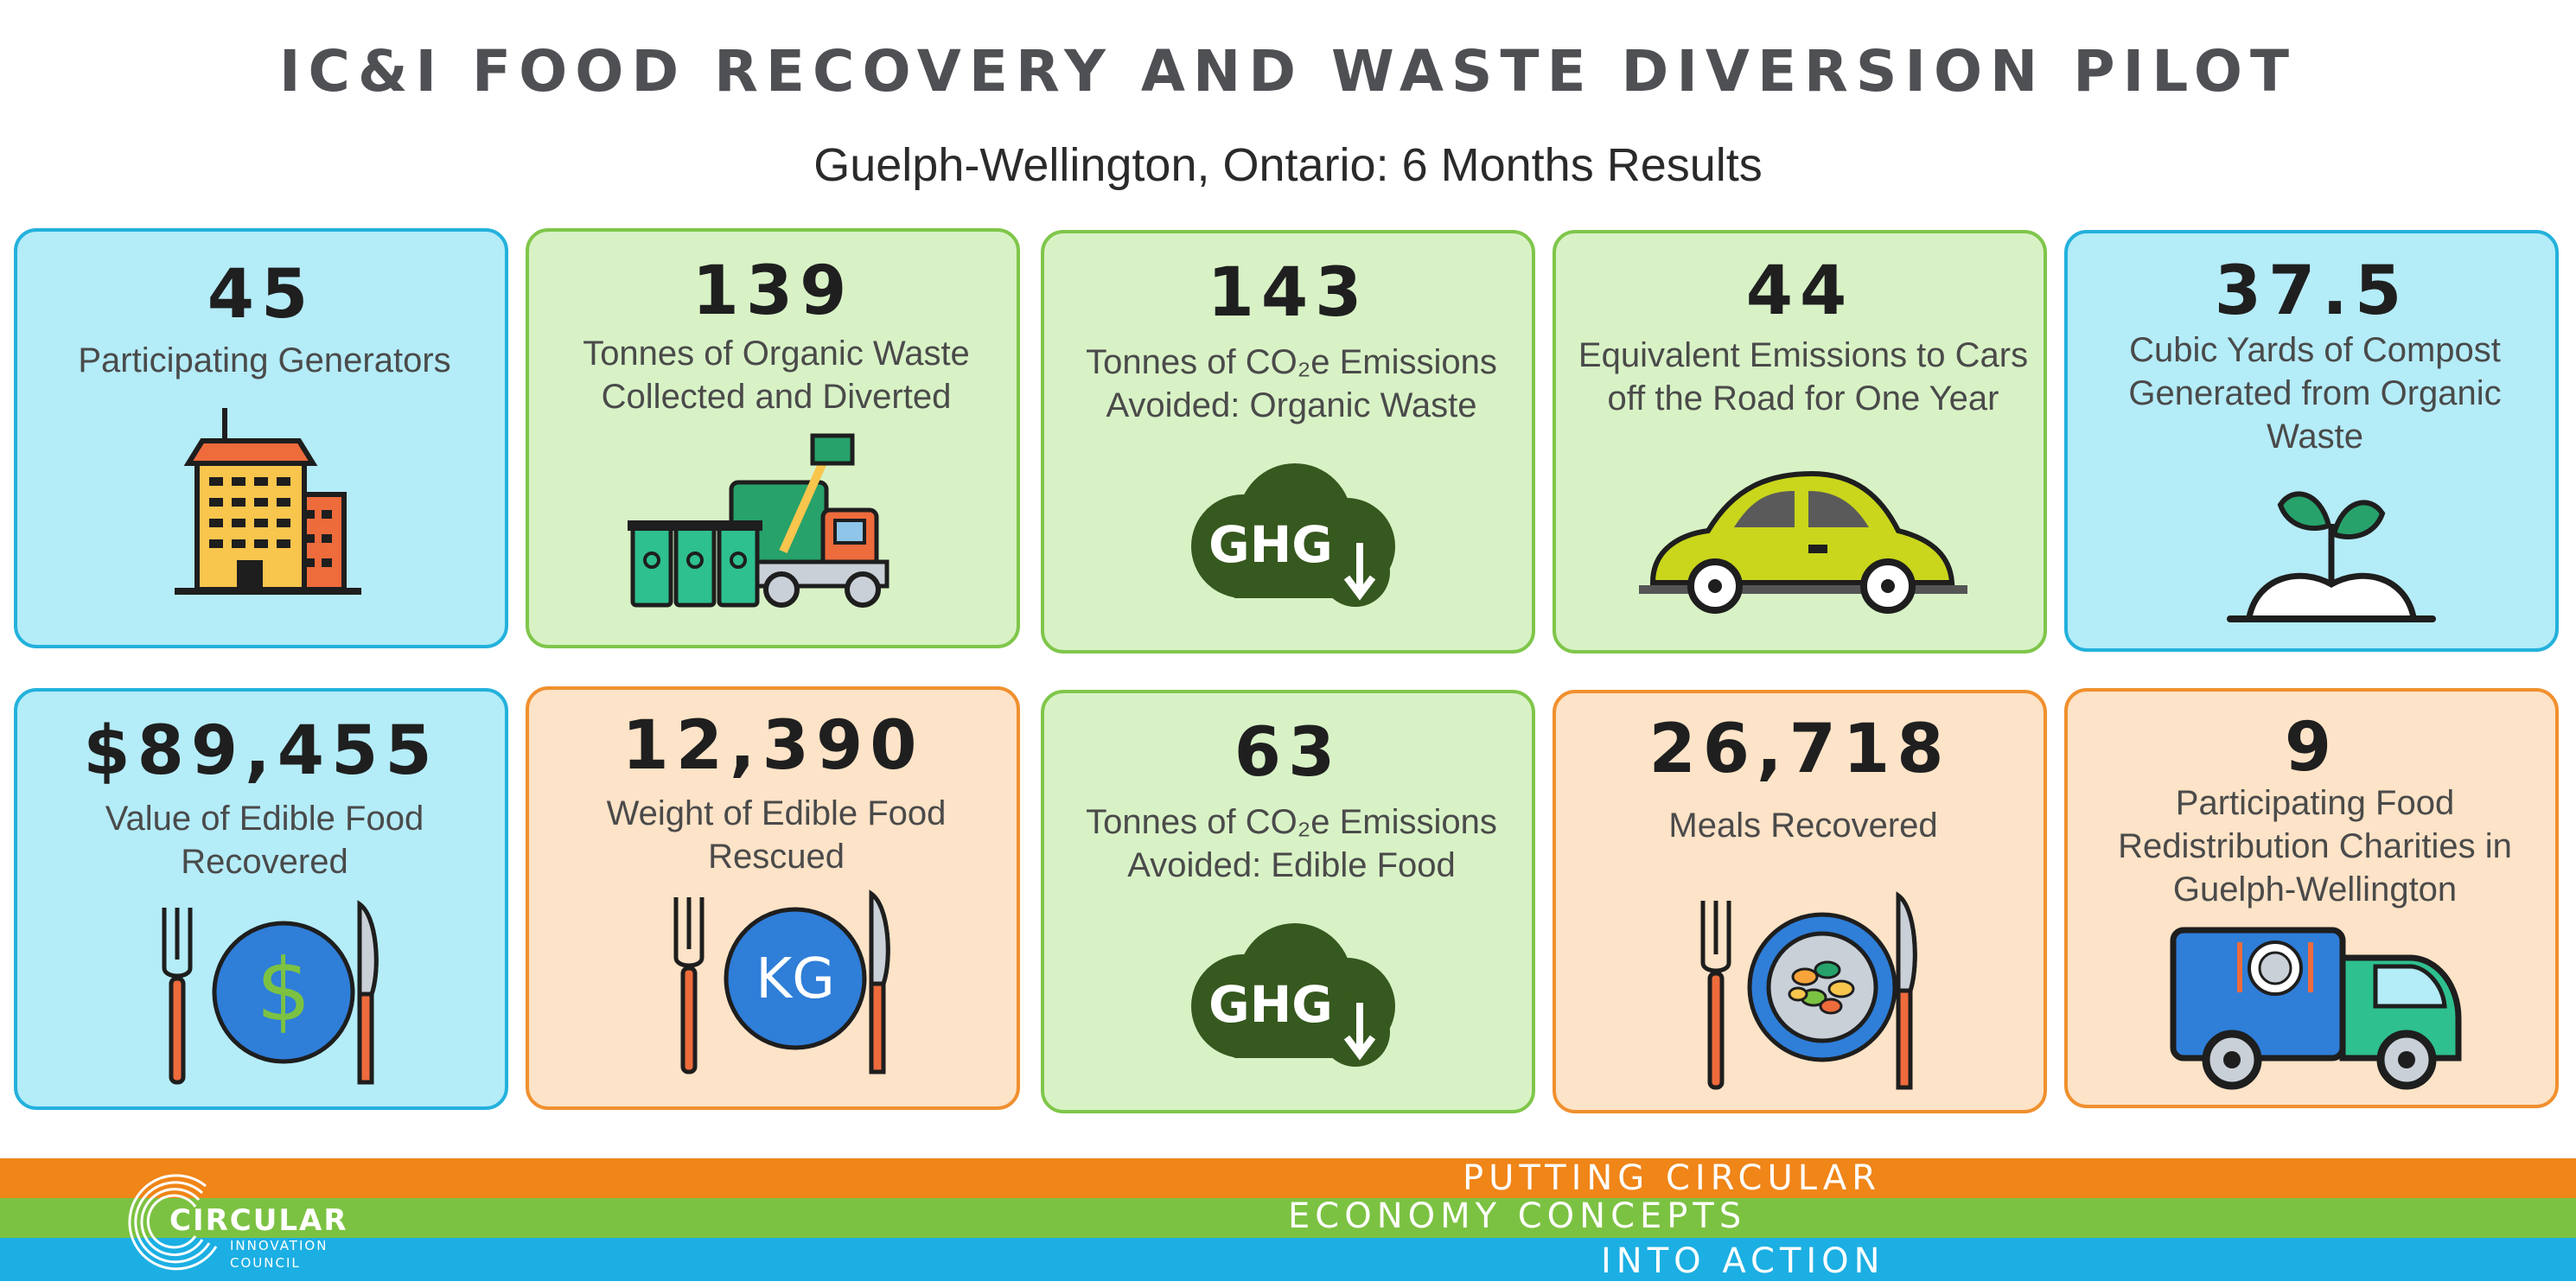  What do you see at coordinates (776, 835) in the screenshot?
I see `stat-label: Weight of Edible Food Rescued` at bounding box center [776, 835].